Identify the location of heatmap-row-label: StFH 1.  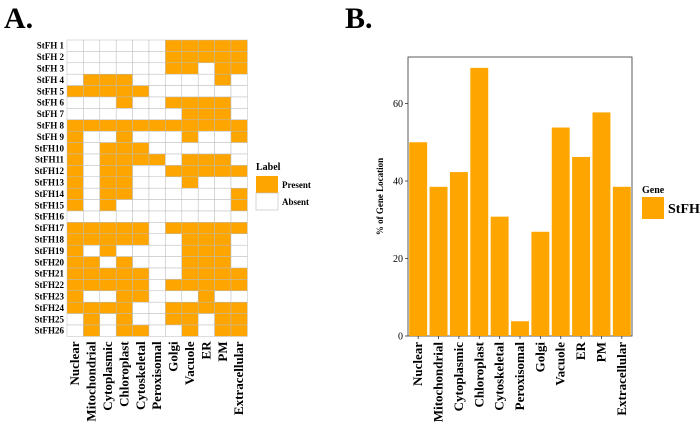
(51, 46).